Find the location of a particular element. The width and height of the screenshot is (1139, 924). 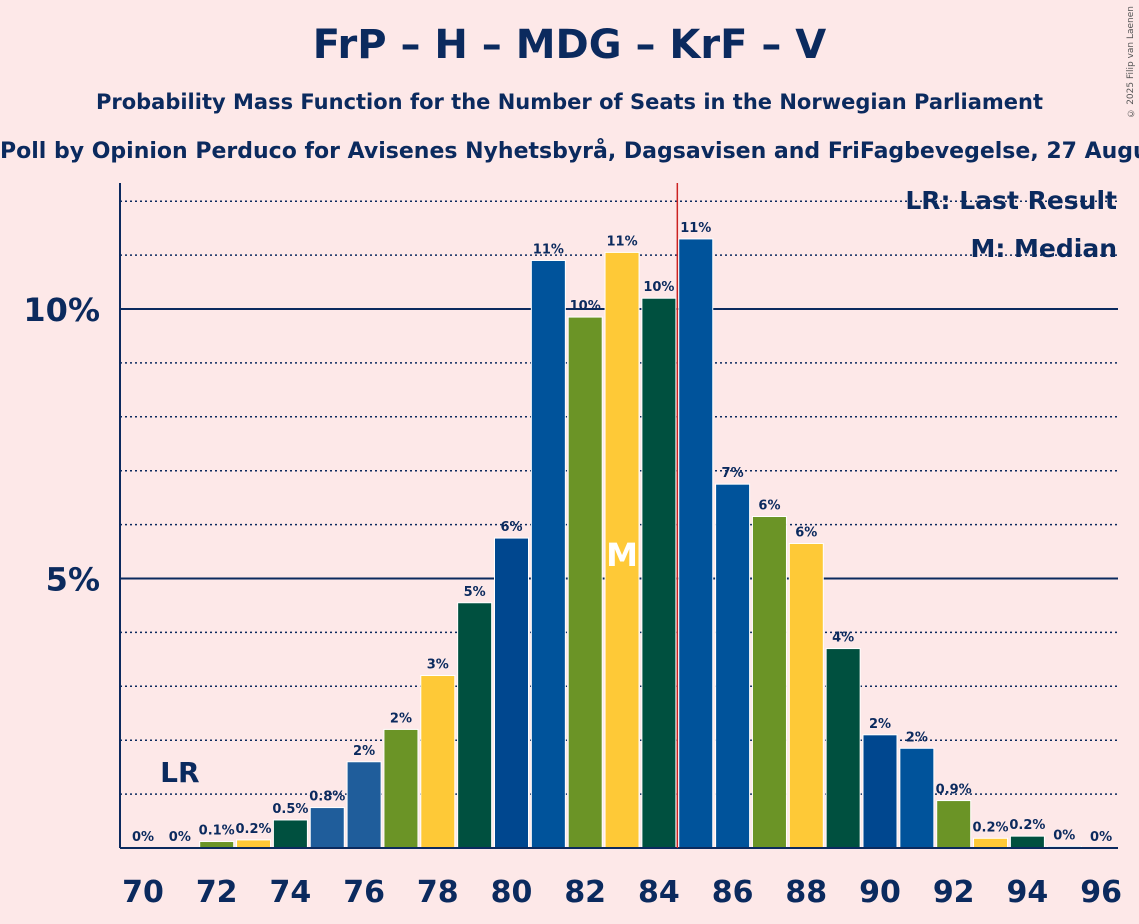

x-tick-label: 78 is located at coordinates (438, 892).